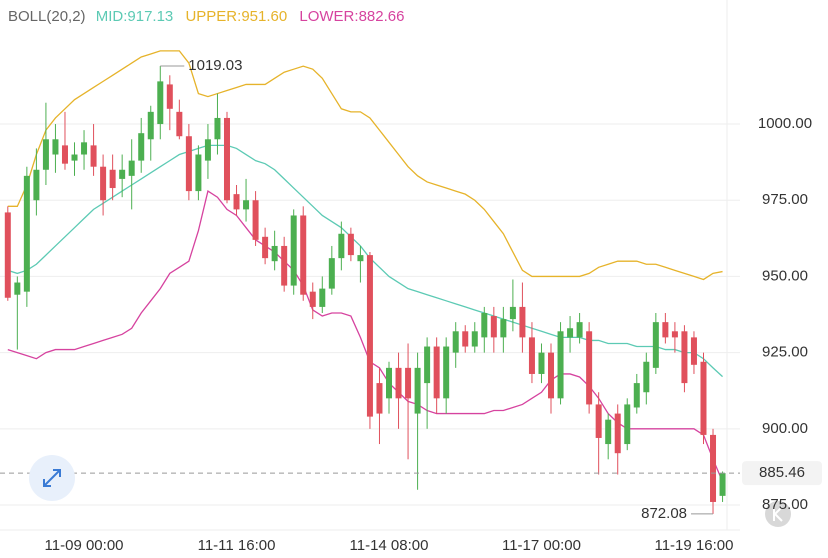  I want to click on y-tick-label: 1000.00, so click(785, 123).